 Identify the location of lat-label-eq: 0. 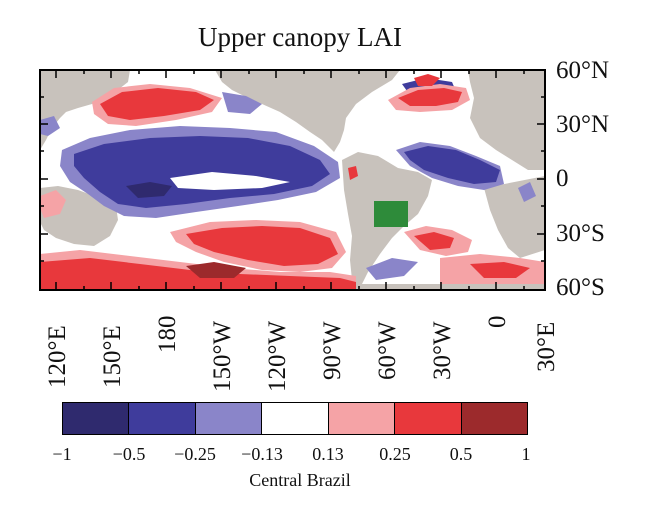
(562, 178).